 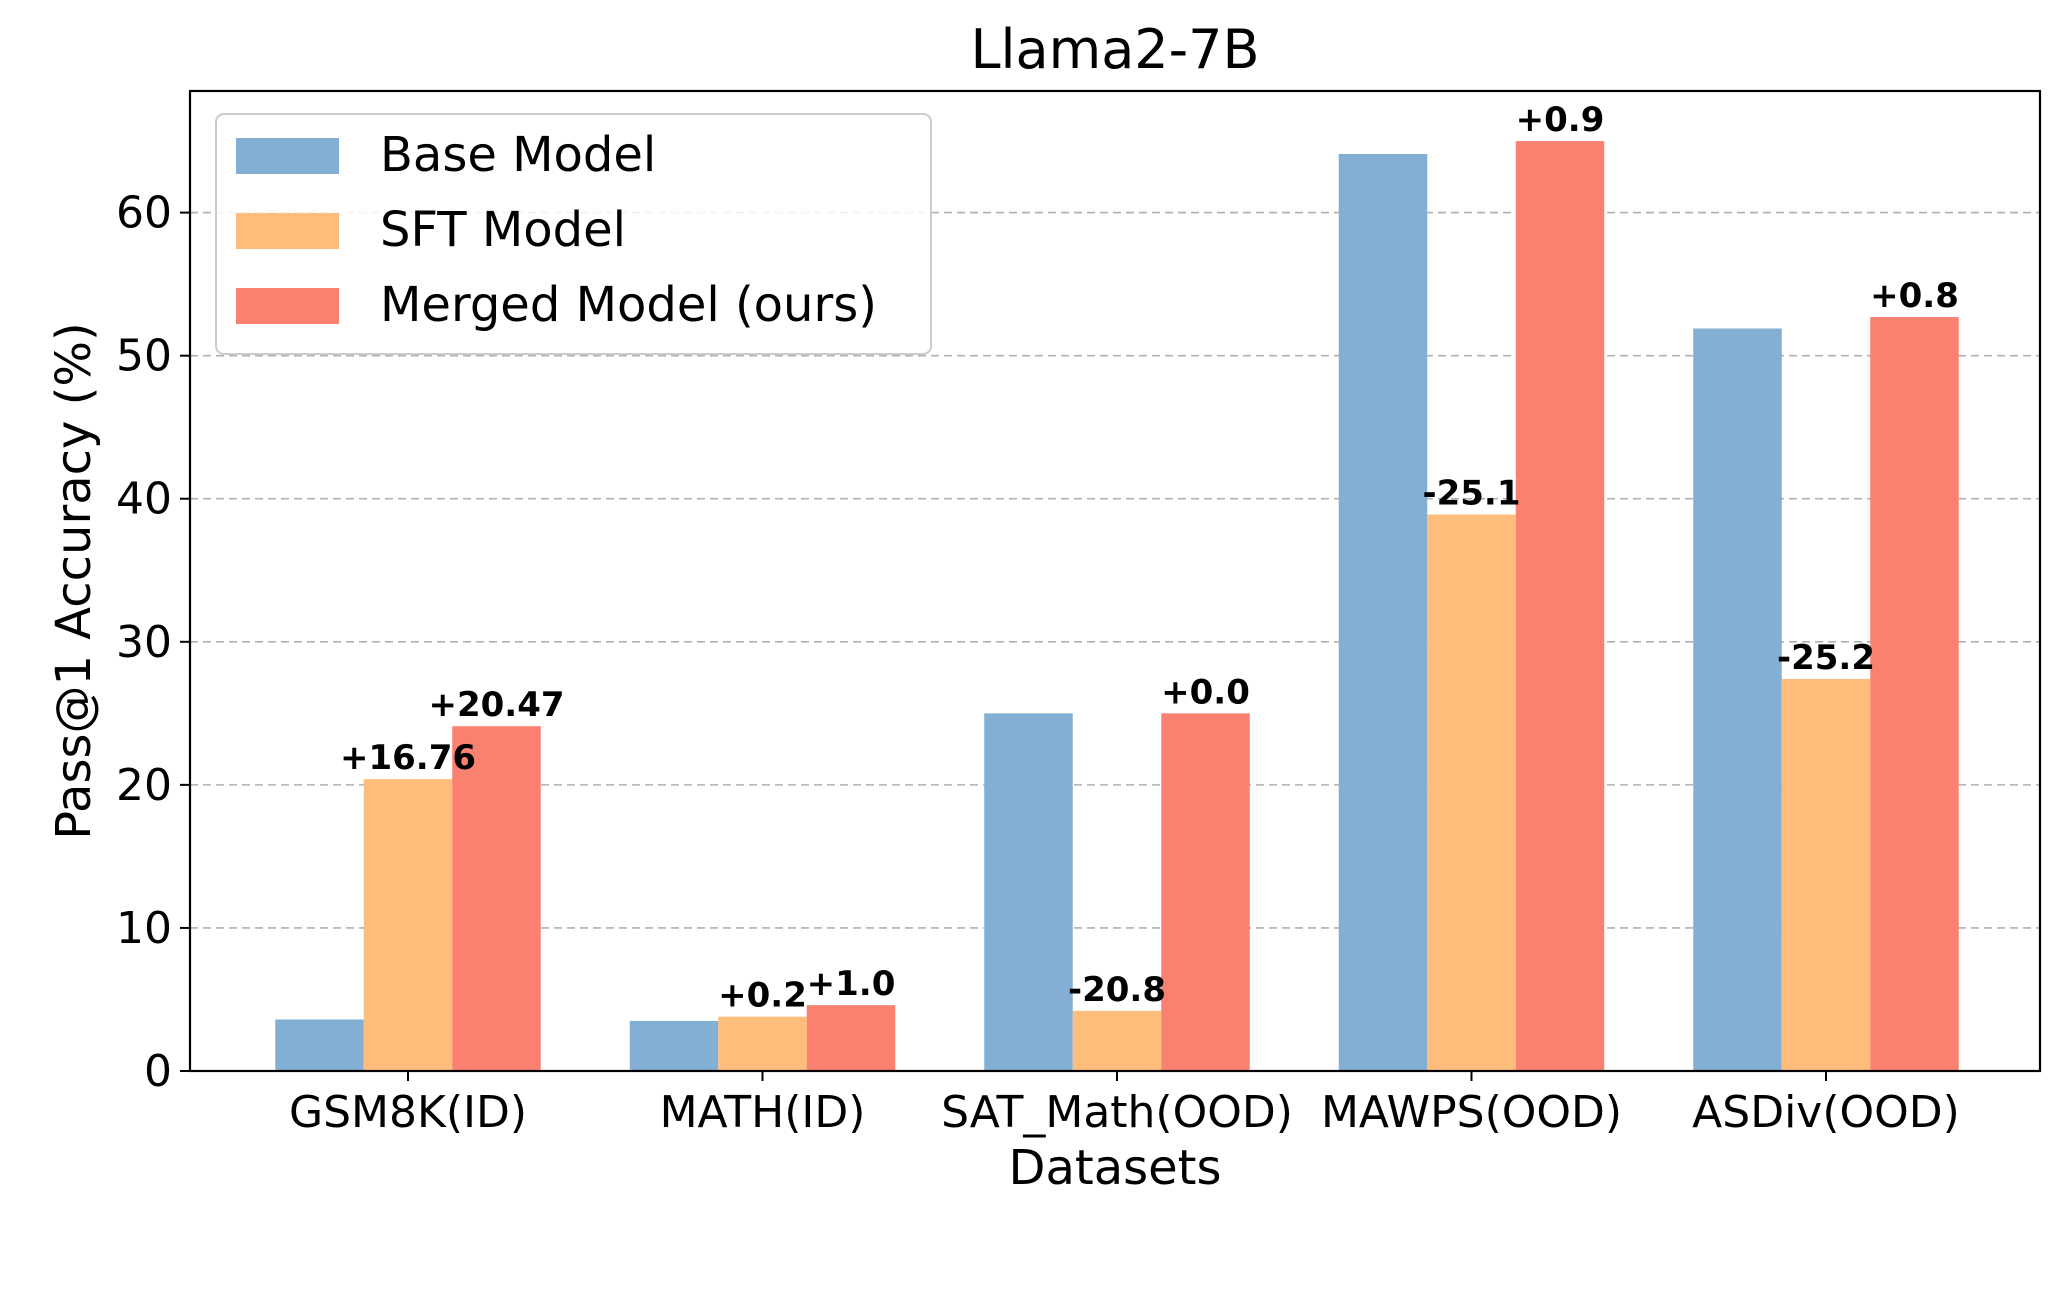 I want to click on y-axis: 0 10 20 30 40 50 60, so click(x=153, y=642).